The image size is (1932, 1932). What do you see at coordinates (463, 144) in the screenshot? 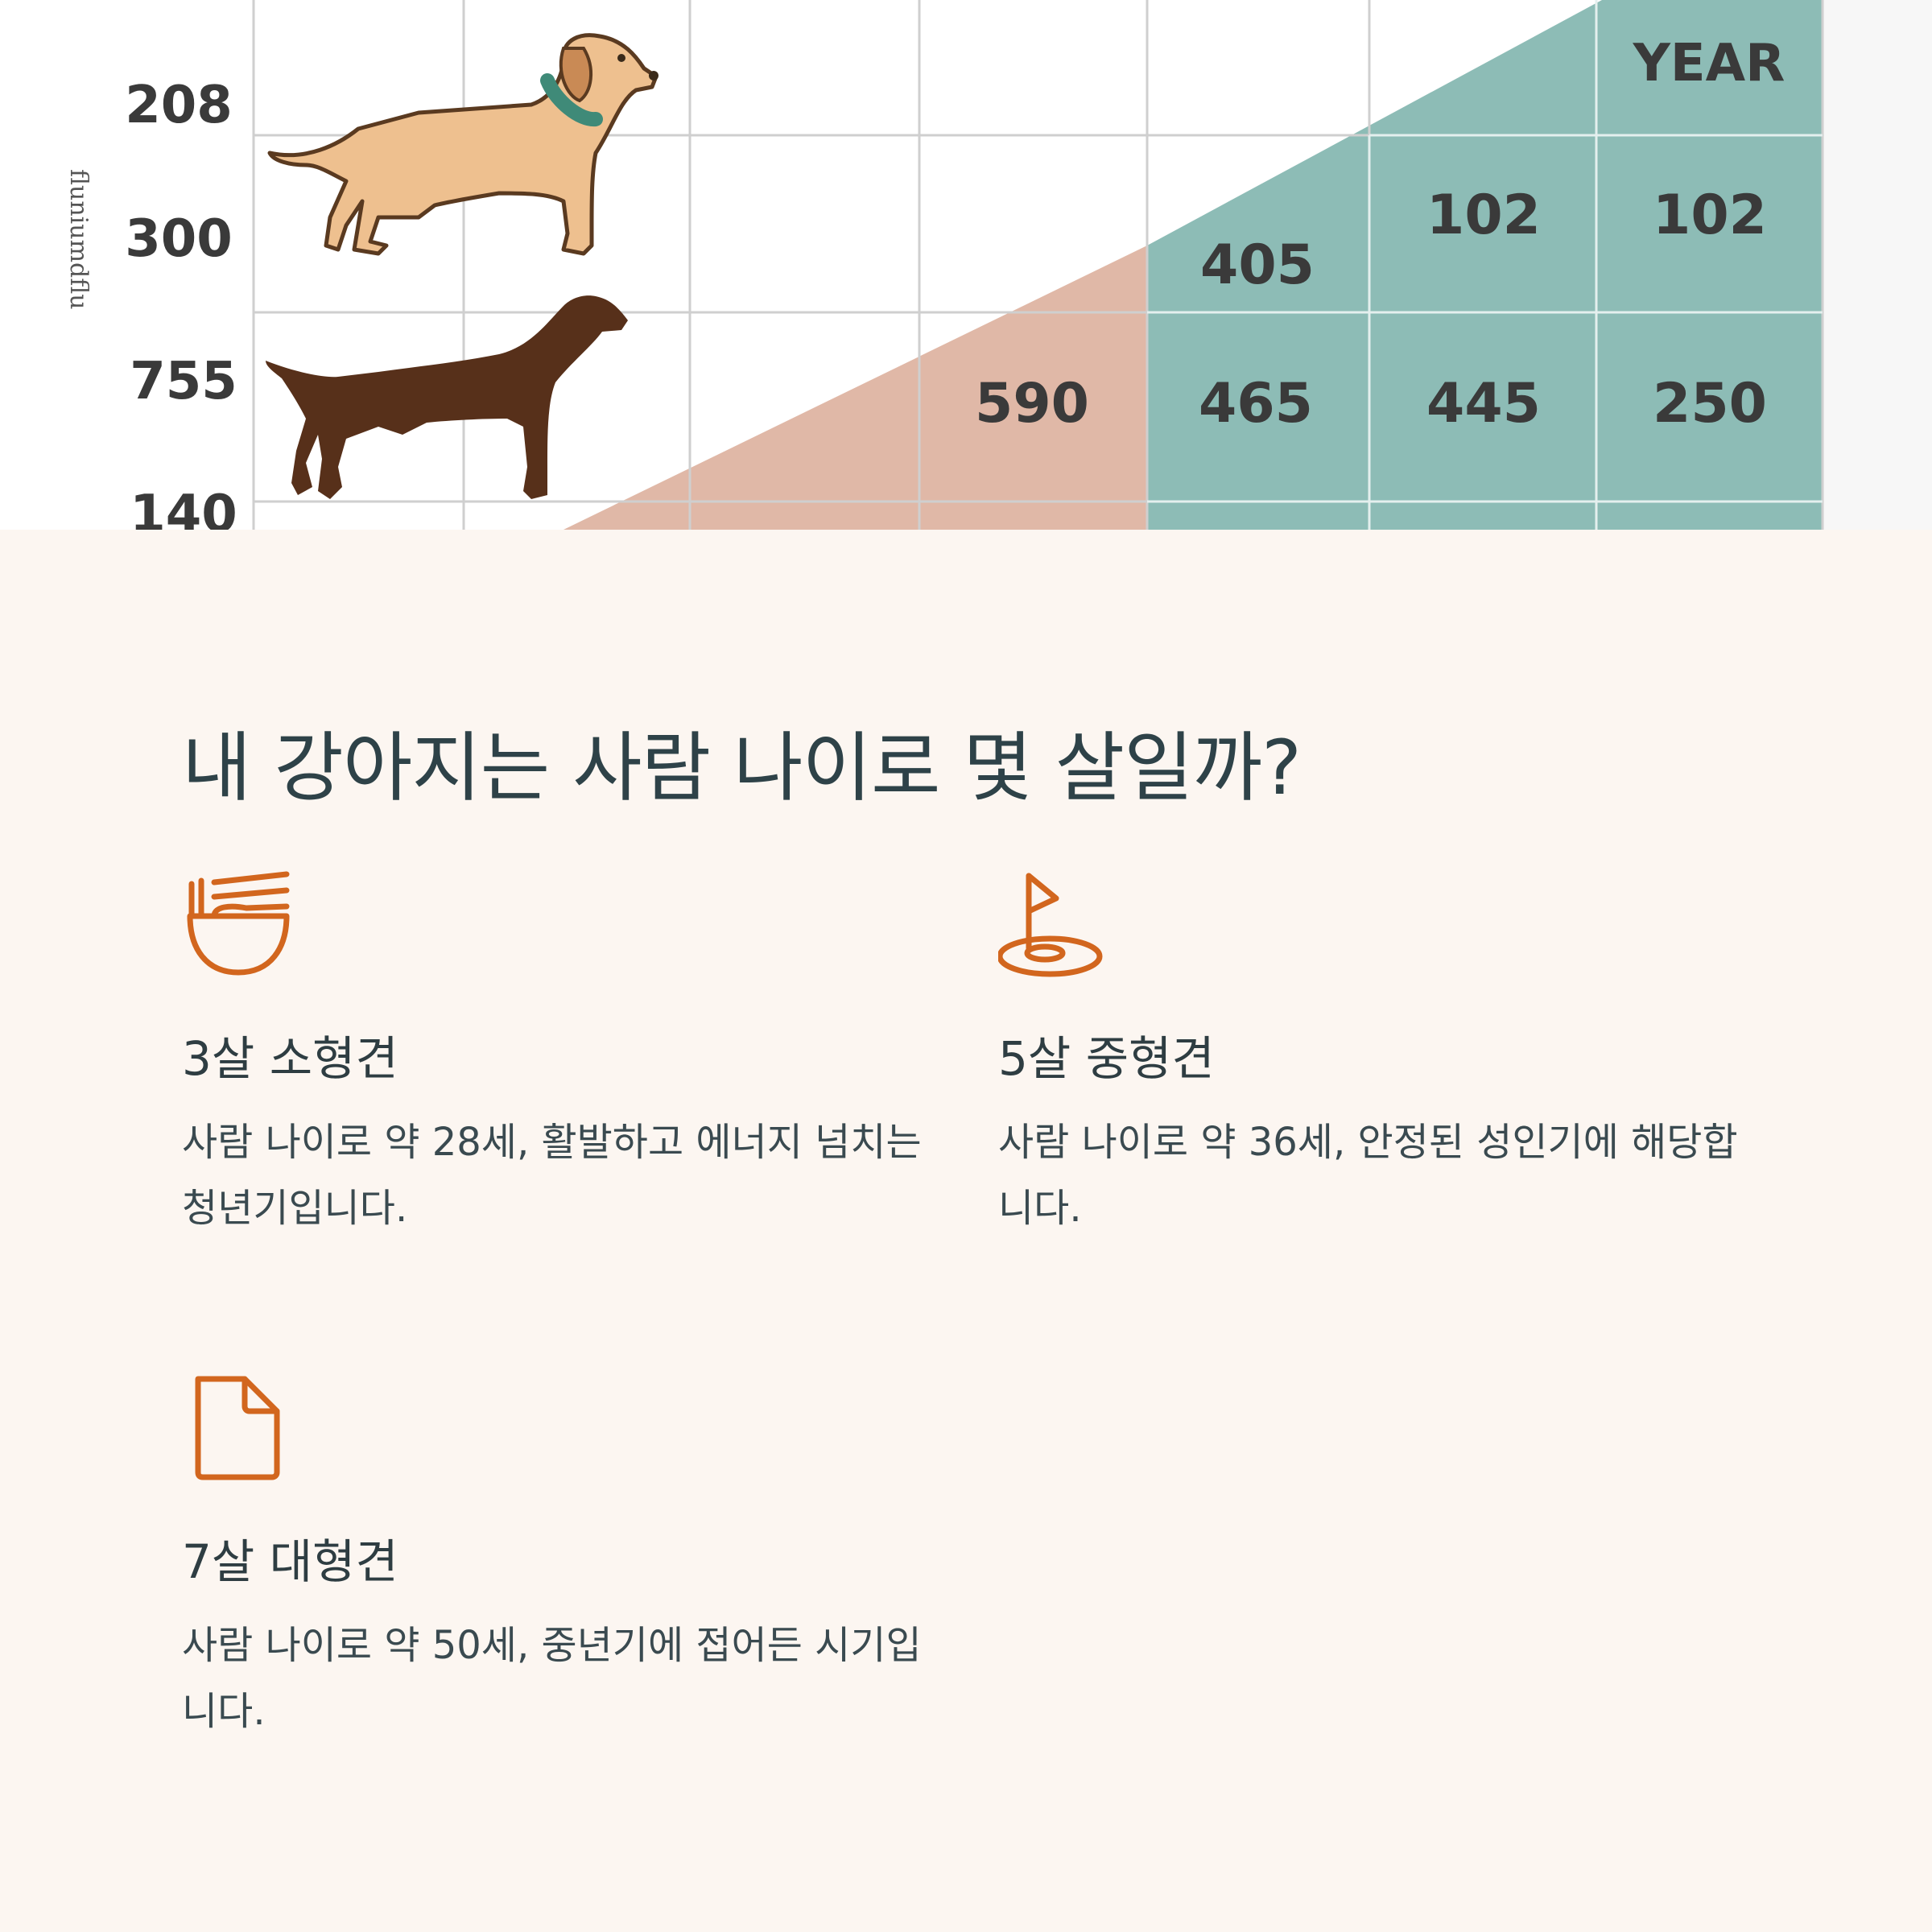
I see `tan-dog-illustration` at bounding box center [463, 144].